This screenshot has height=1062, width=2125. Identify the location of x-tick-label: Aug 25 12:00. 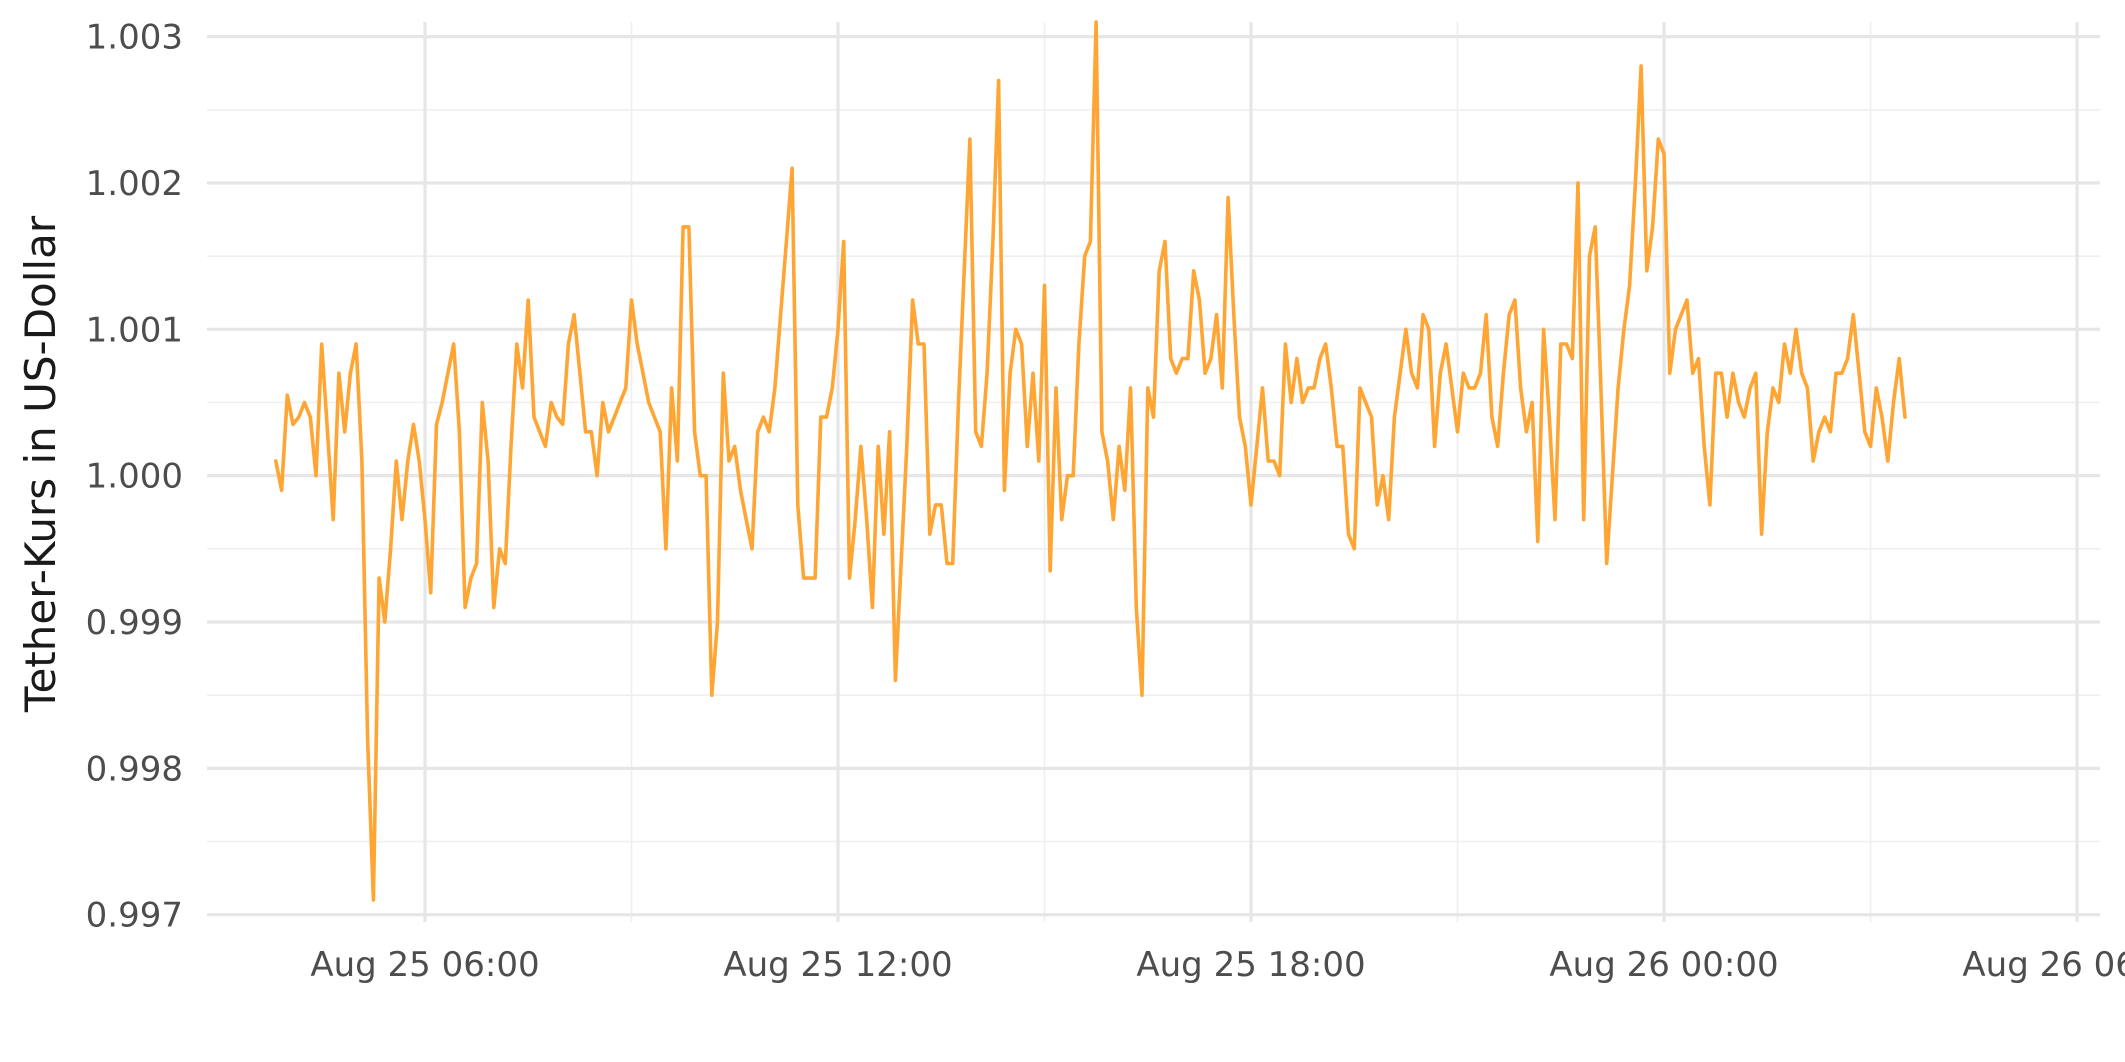
(837, 965).